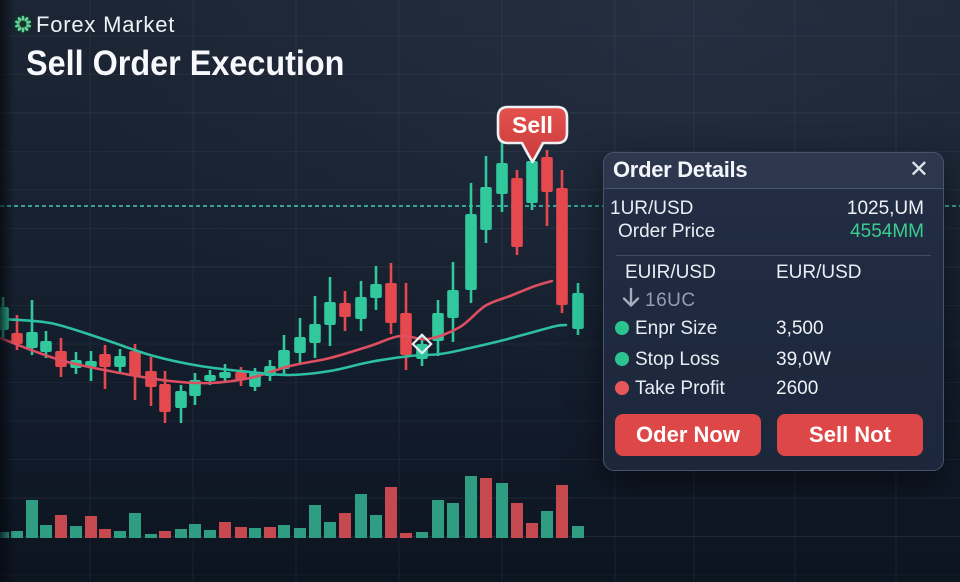 The height and width of the screenshot is (582, 960). I want to click on svg-text: Sell, so click(532, 125).